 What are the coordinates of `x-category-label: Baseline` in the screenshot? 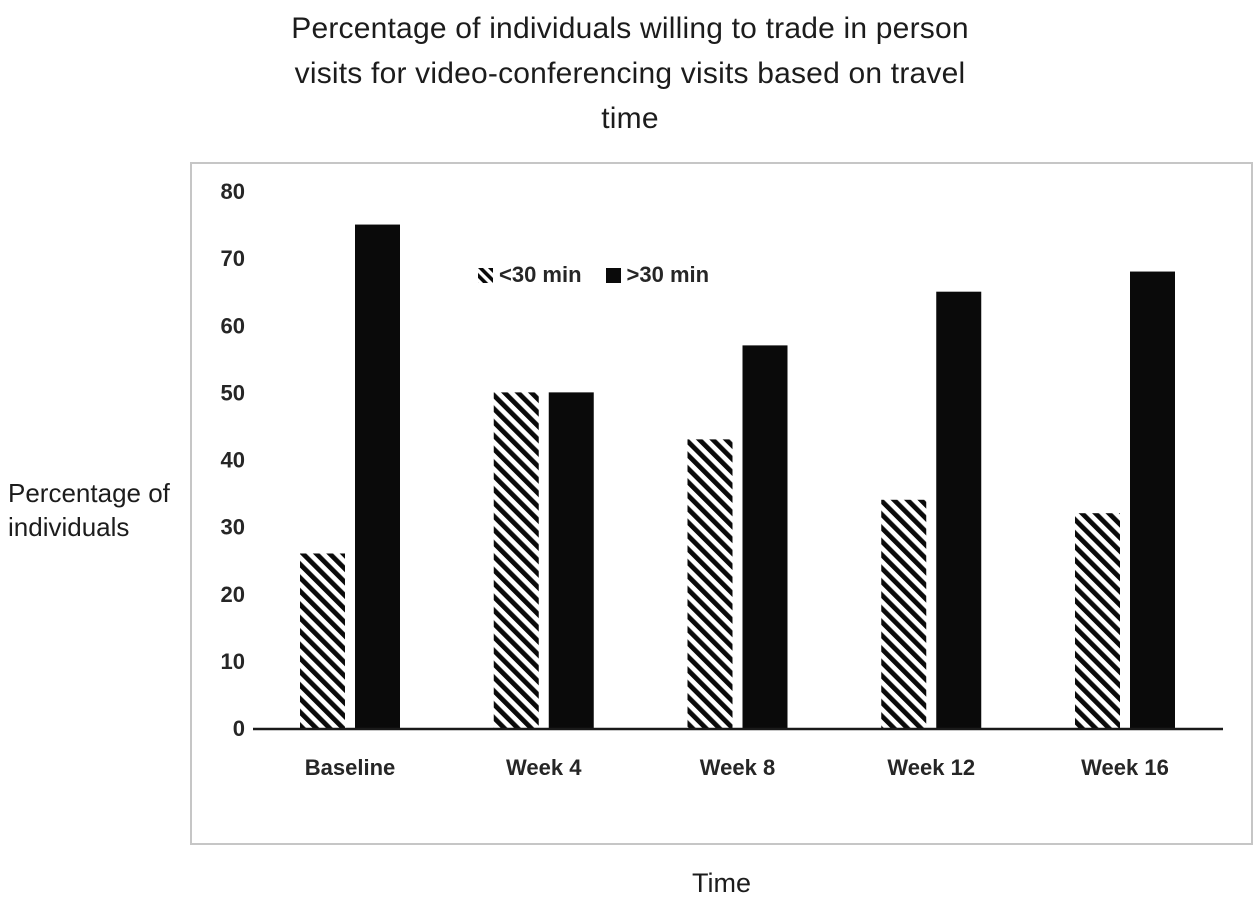 It's located at (350, 767).